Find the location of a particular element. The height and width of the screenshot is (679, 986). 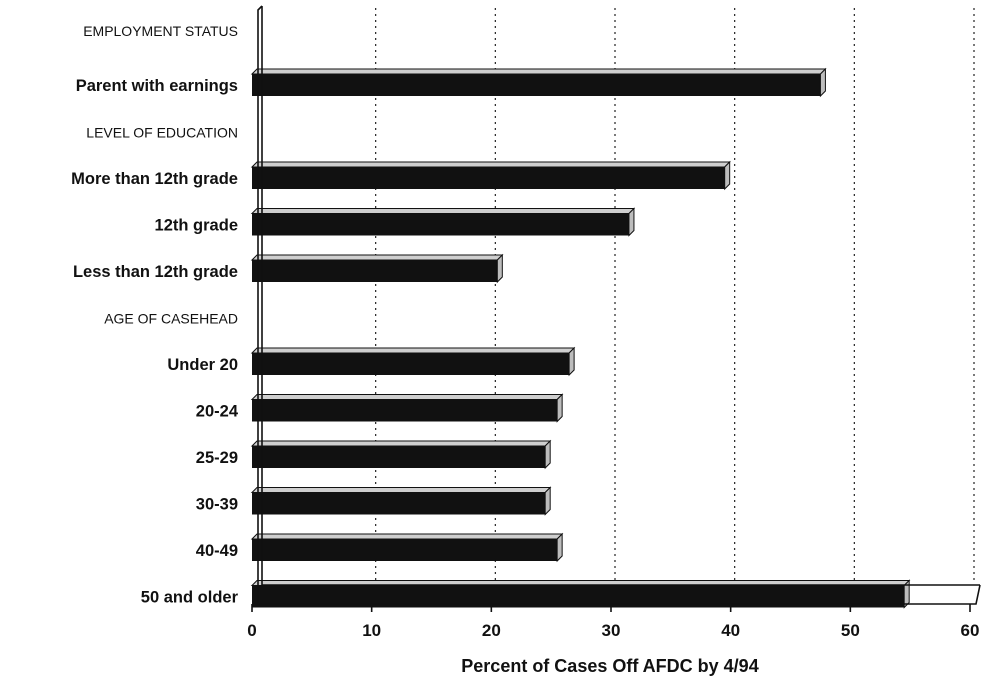

category-label-30-39: 30-39 is located at coordinates (217, 505).